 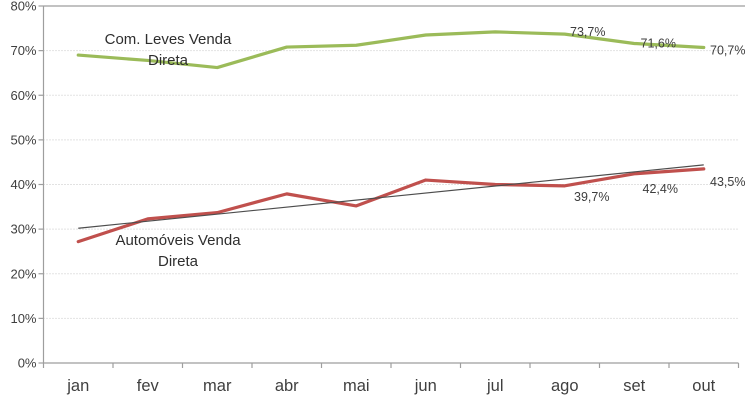 I want to click on x-axis-label-ago: ago, so click(x=565, y=386).